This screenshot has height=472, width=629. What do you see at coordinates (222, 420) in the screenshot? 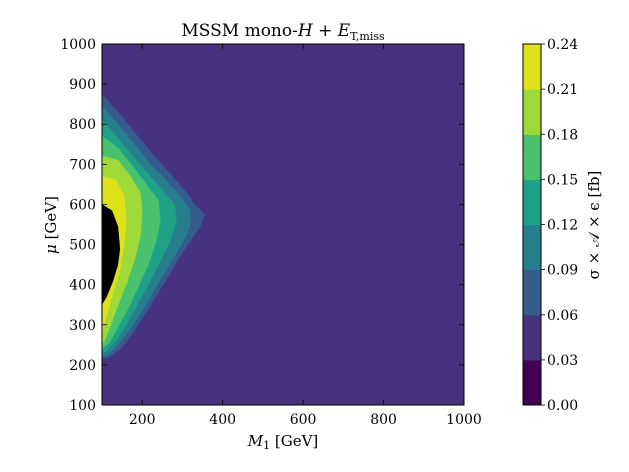
I see `x-tick-label: 400` at bounding box center [222, 420].